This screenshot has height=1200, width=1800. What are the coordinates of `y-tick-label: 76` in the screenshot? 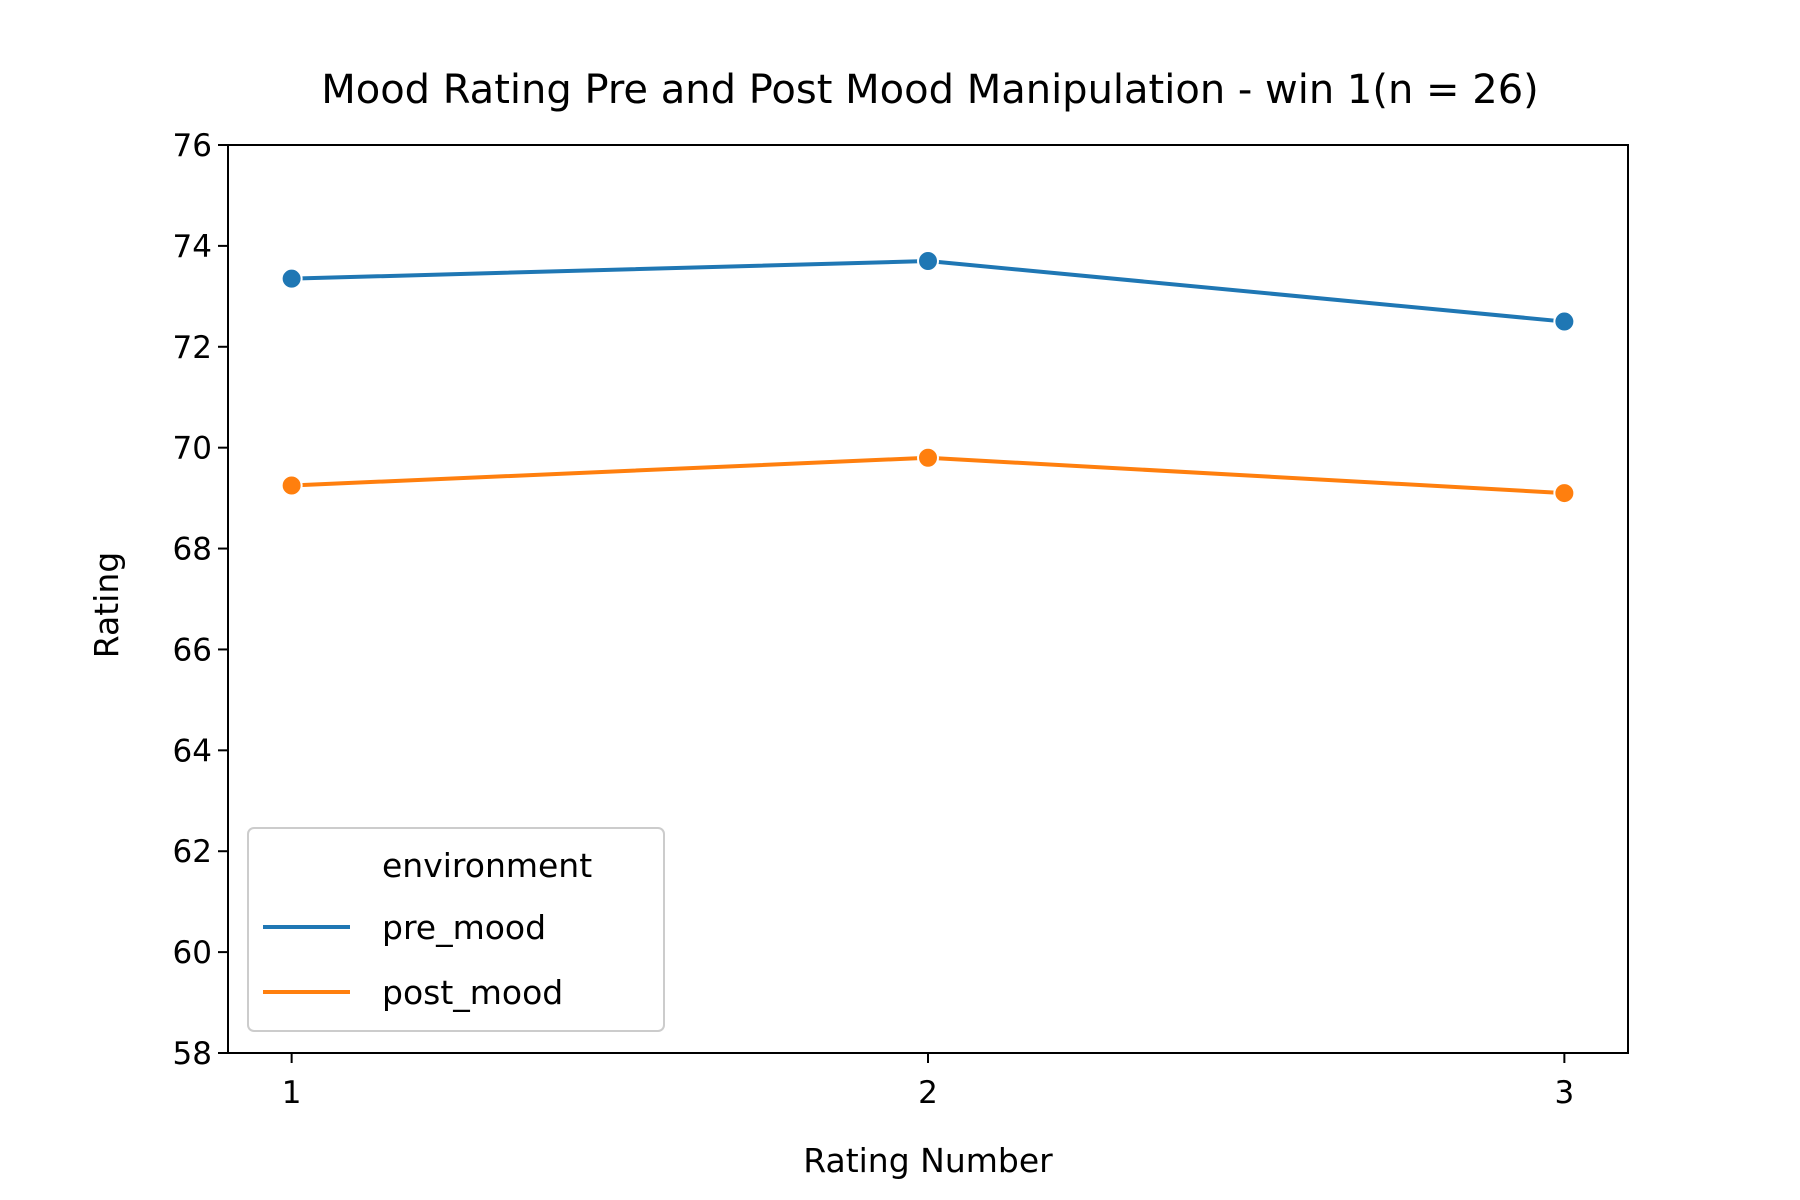 It's located at (192, 146).